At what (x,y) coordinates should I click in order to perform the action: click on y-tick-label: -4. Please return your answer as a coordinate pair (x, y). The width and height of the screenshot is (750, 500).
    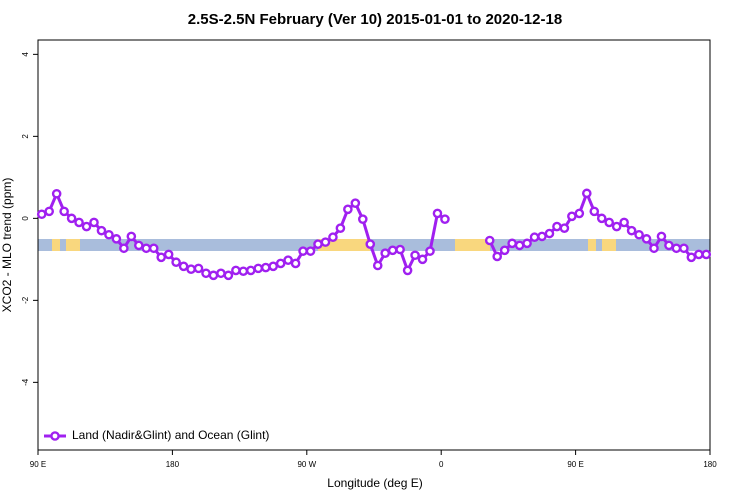
    Looking at the image, I should click on (25, 382).